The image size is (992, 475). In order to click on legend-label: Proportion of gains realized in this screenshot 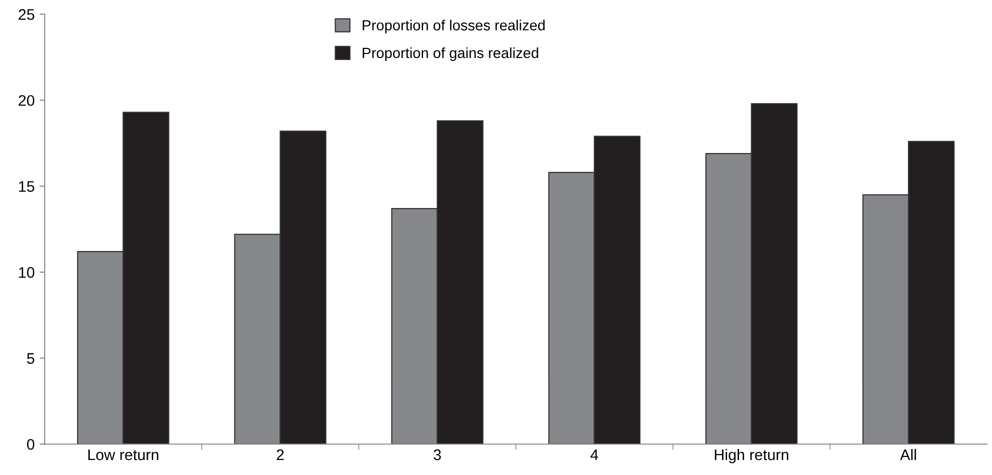, I will do `click(450, 54)`.